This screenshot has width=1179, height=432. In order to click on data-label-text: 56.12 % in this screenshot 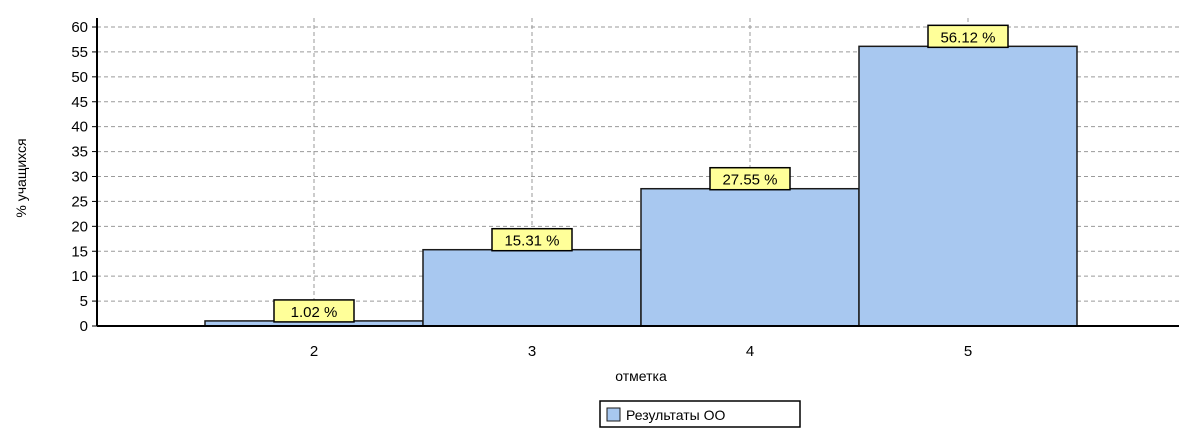, I will do `click(967, 37)`.